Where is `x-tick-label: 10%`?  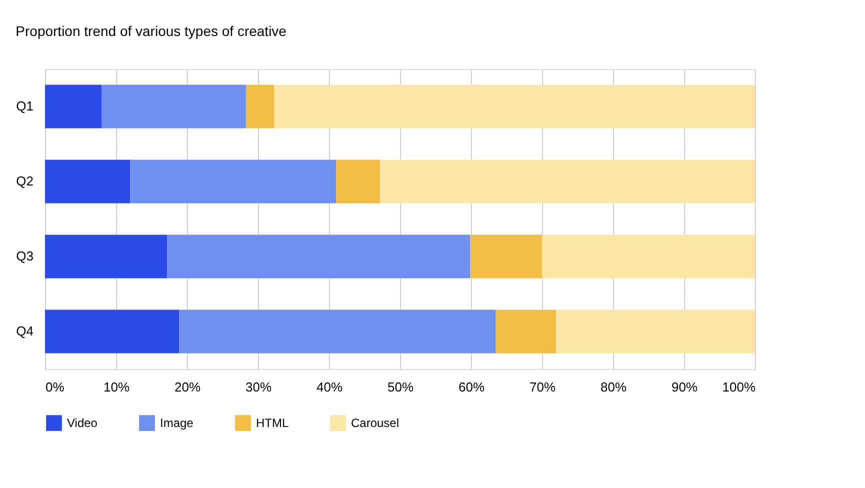
x-tick-label: 10% is located at coordinates (116, 387).